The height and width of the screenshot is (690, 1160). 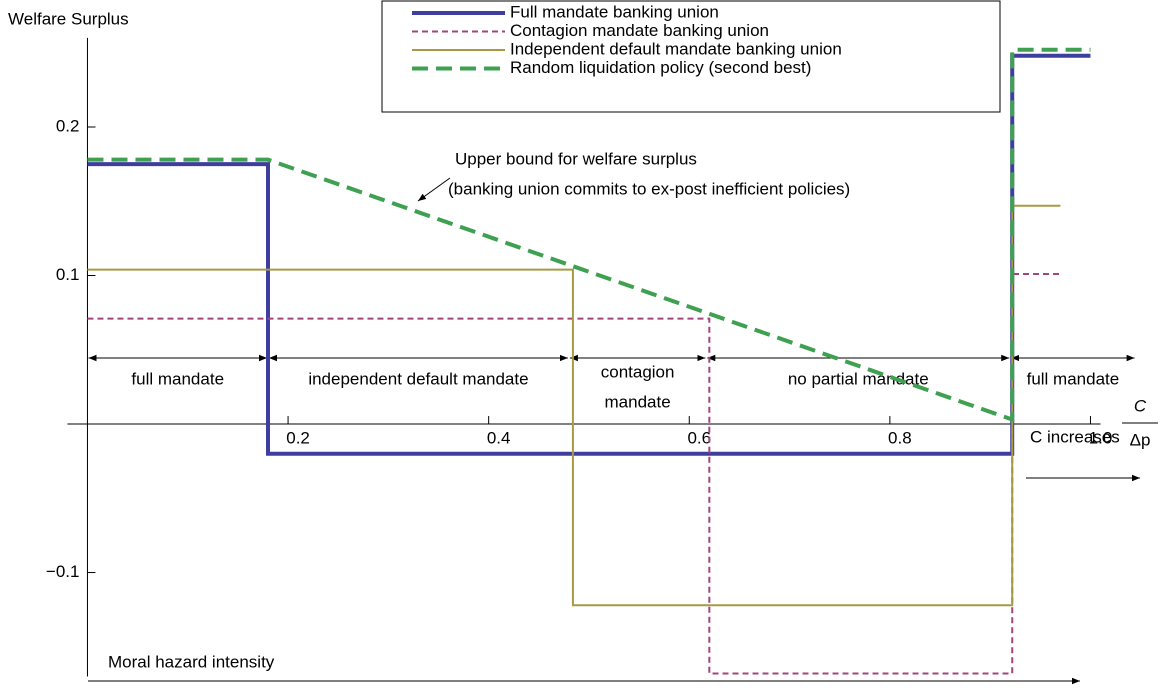 What do you see at coordinates (576, 158) in the screenshot?
I see `annotation: Upper bound for welfare surplus` at bounding box center [576, 158].